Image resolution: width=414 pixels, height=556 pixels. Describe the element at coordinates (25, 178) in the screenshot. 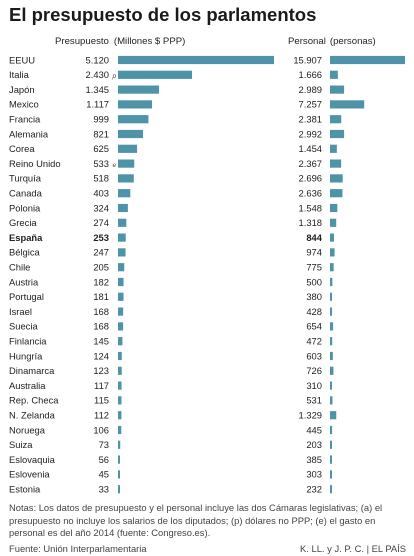

I see `category-label: Turquía` at that location.